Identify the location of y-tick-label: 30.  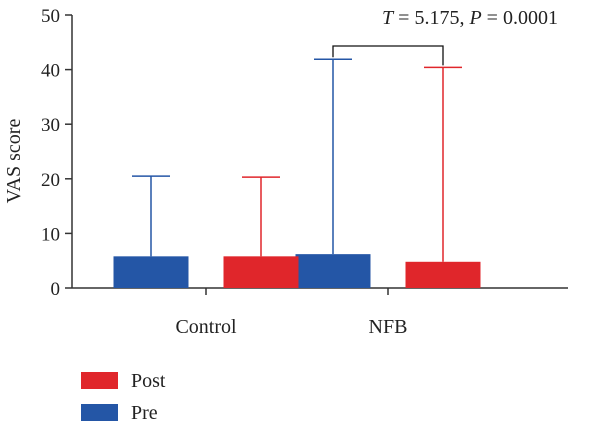
(50, 125).